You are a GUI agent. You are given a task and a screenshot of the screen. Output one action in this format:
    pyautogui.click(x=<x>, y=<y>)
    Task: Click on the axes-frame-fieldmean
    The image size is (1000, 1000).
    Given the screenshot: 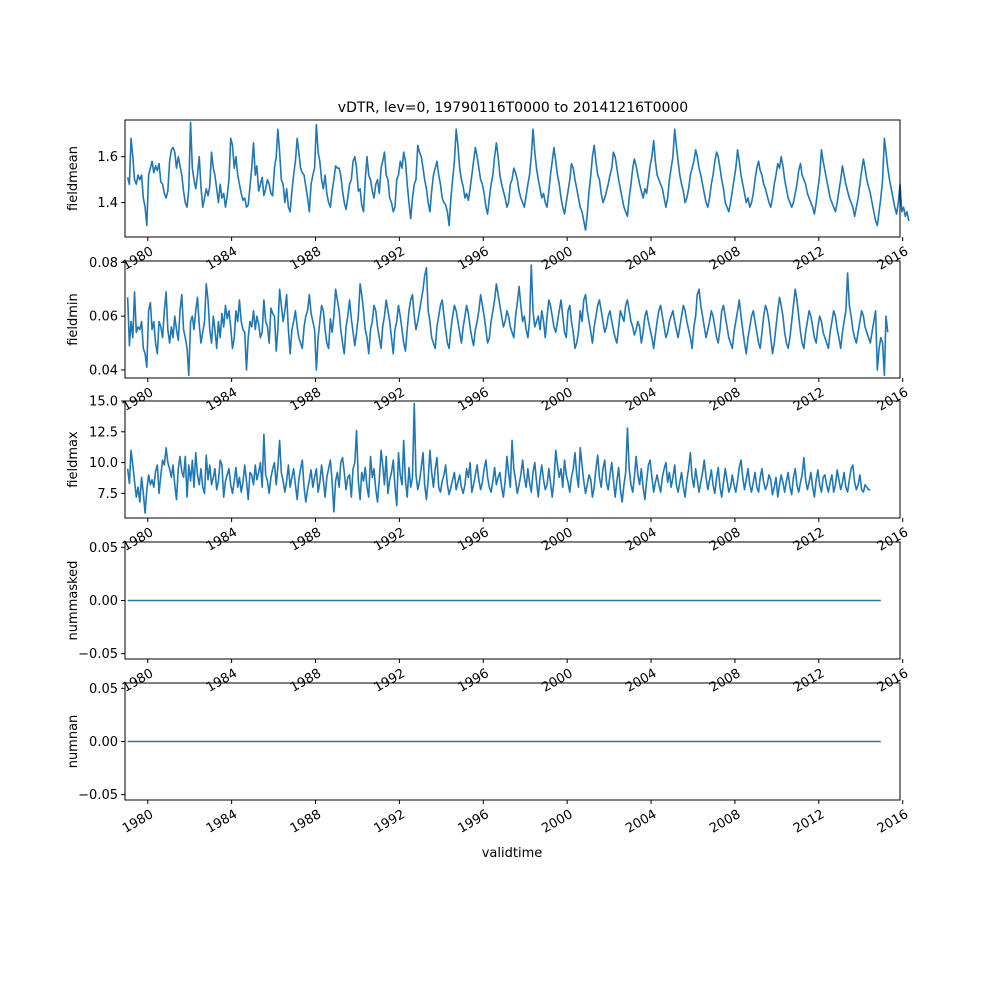 What is the action you would take?
    pyautogui.click(x=512, y=178)
    